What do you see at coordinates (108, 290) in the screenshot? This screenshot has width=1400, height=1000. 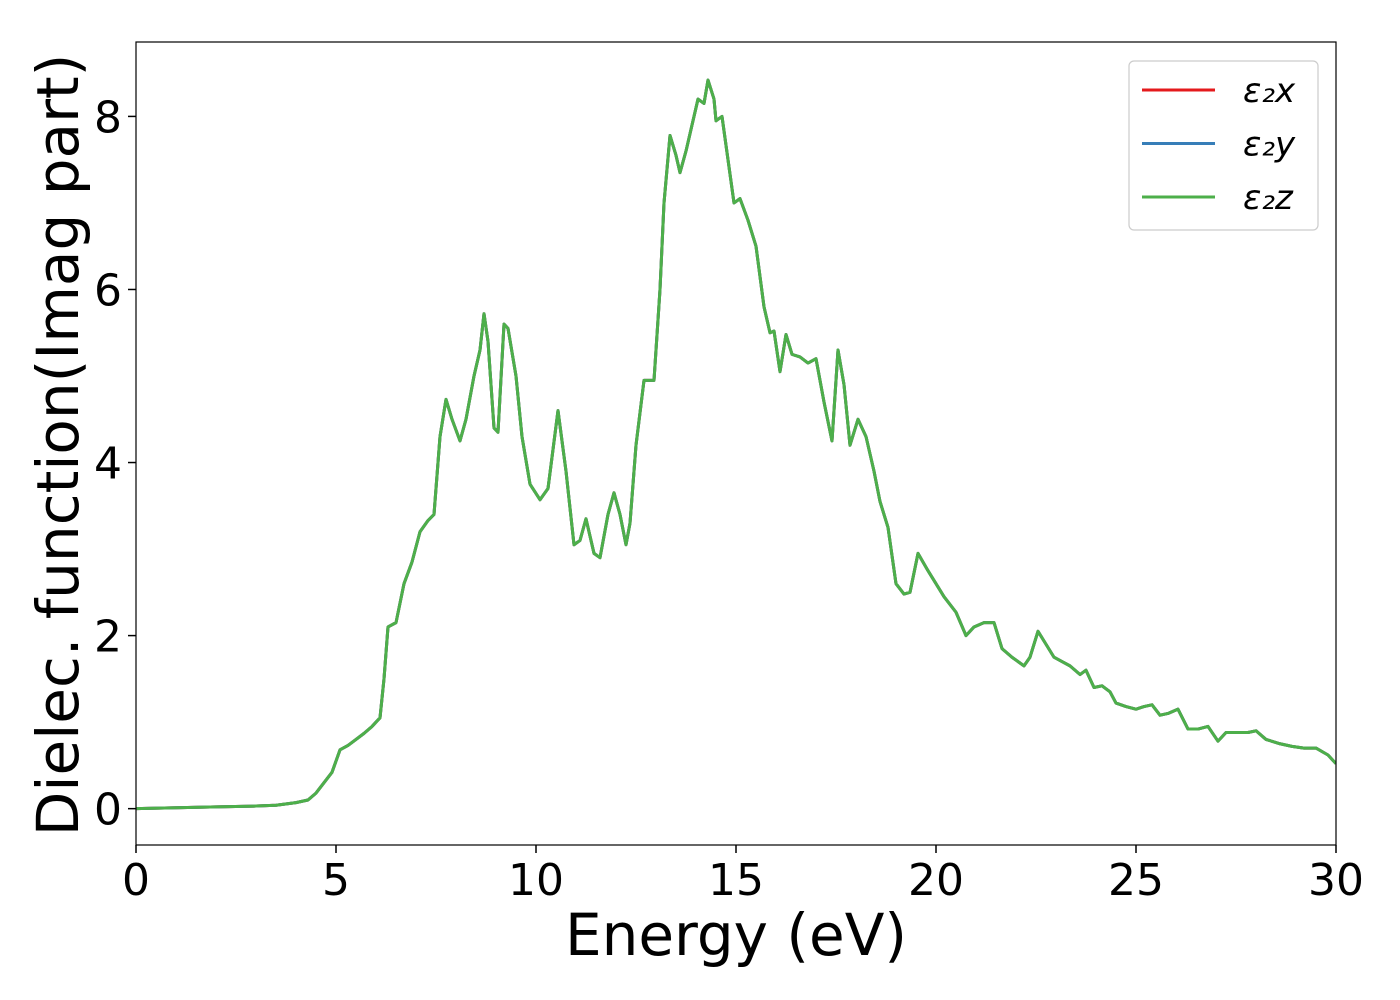 I see `y-tick-label: 6` at bounding box center [108, 290].